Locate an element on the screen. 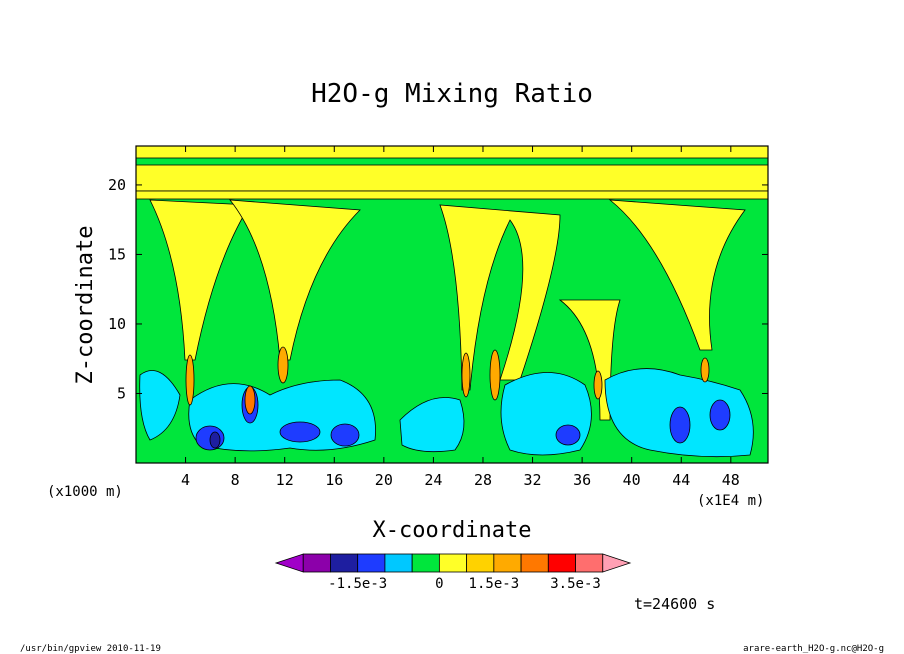  x-tick-label: 44 is located at coordinates (681, 480).